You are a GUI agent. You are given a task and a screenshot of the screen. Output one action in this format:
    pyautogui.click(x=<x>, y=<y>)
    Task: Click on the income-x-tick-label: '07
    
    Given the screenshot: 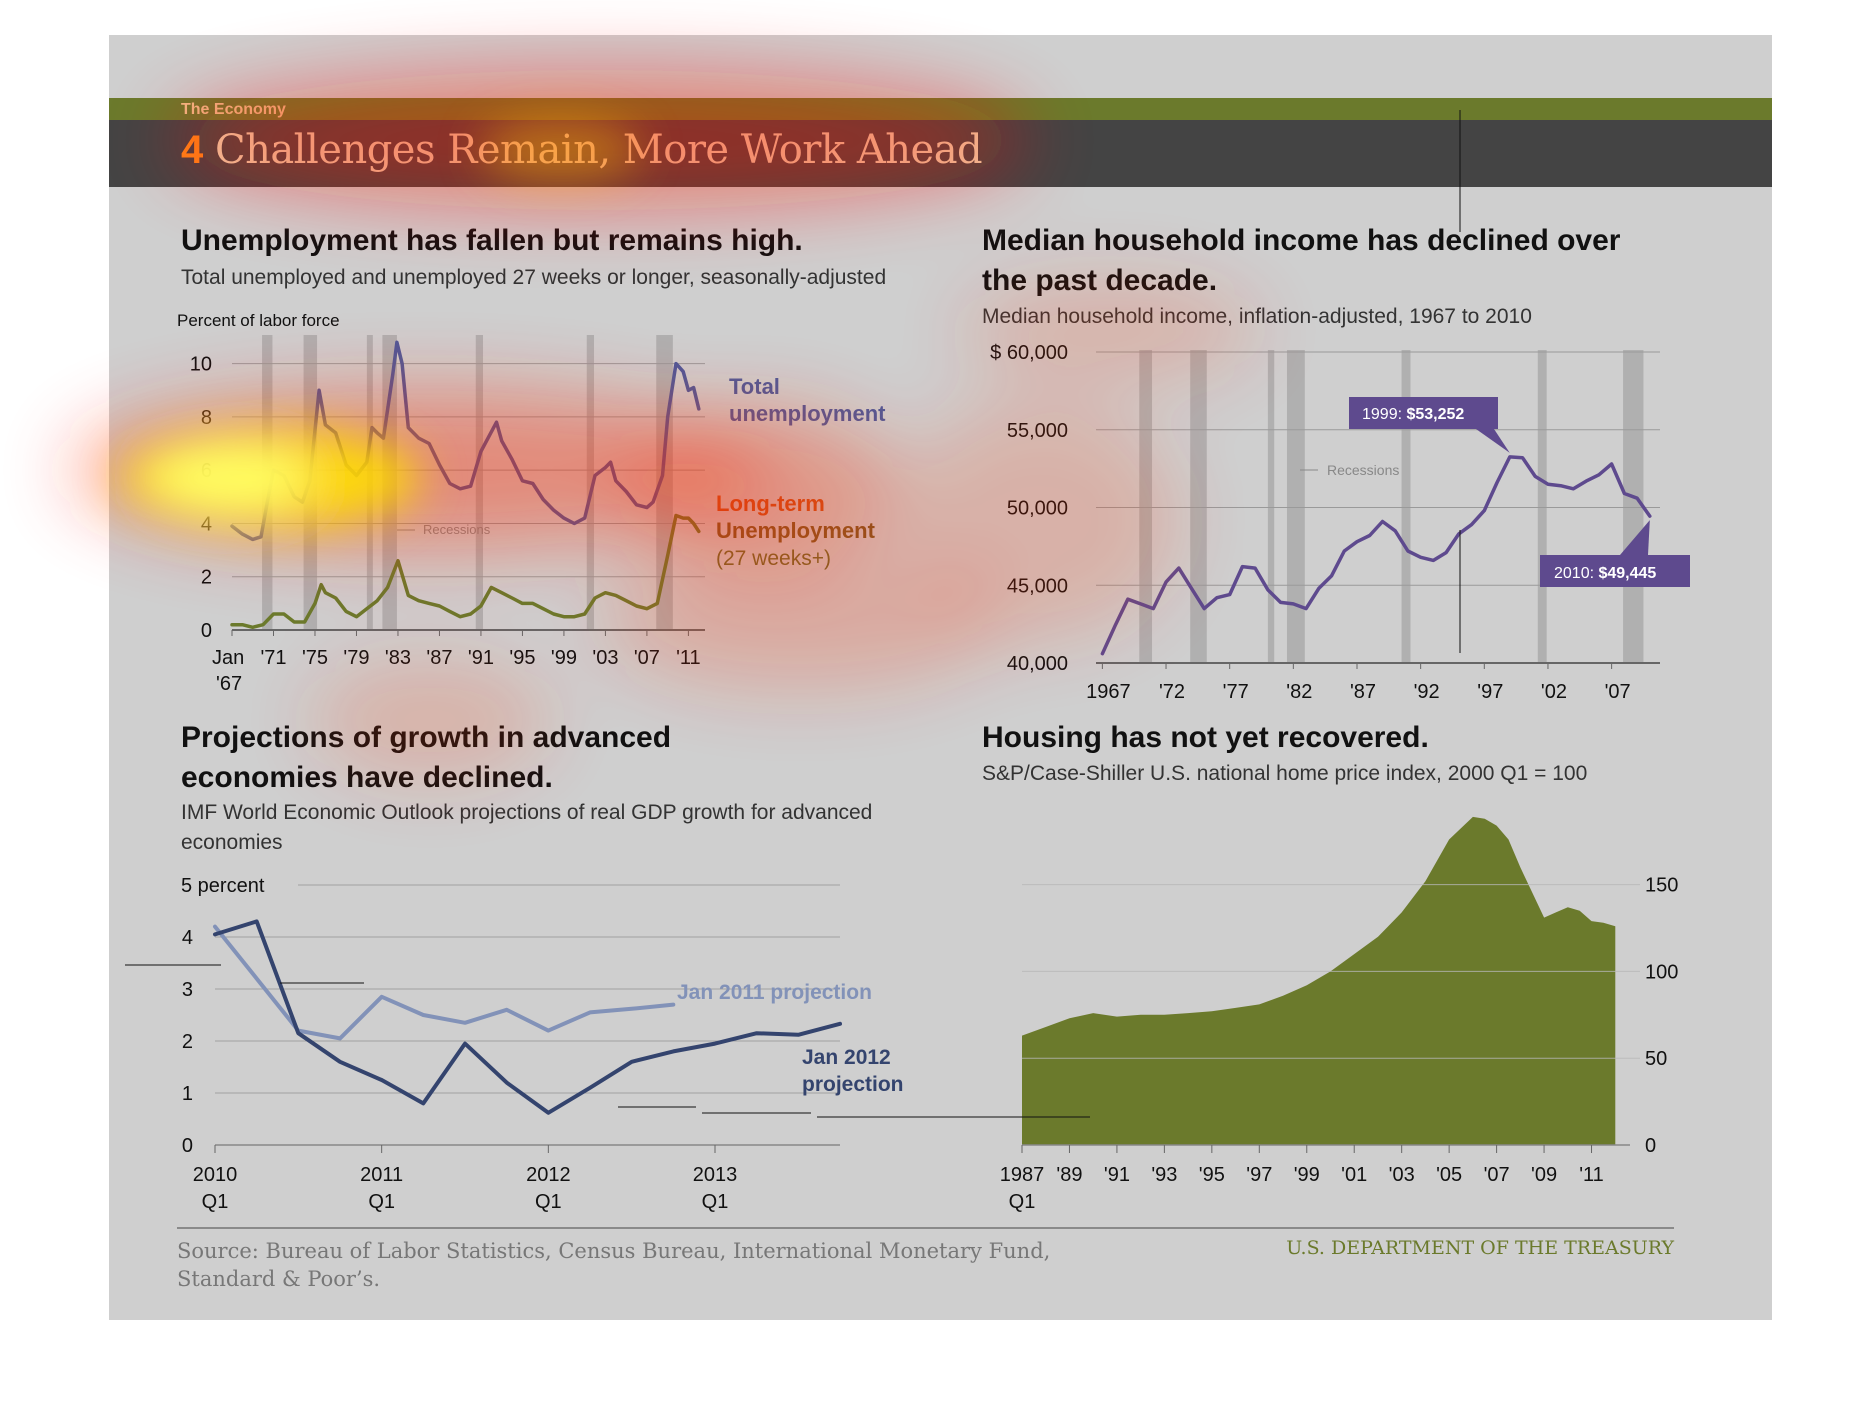 What is the action you would take?
    pyautogui.click(x=1618, y=692)
    